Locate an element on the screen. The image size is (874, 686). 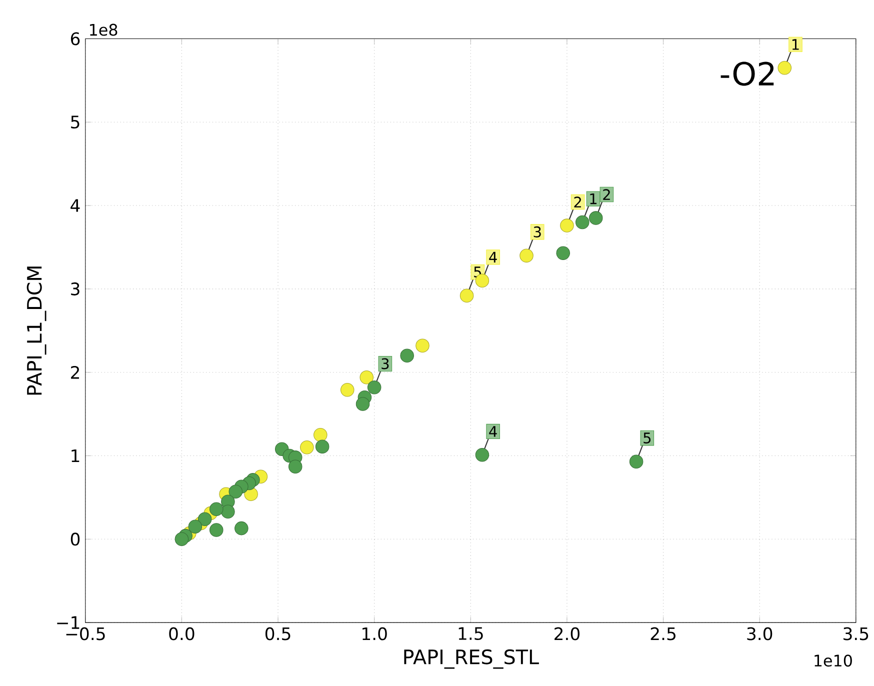
x-tick-label: 1.0 is located at coordinates (374, 633).